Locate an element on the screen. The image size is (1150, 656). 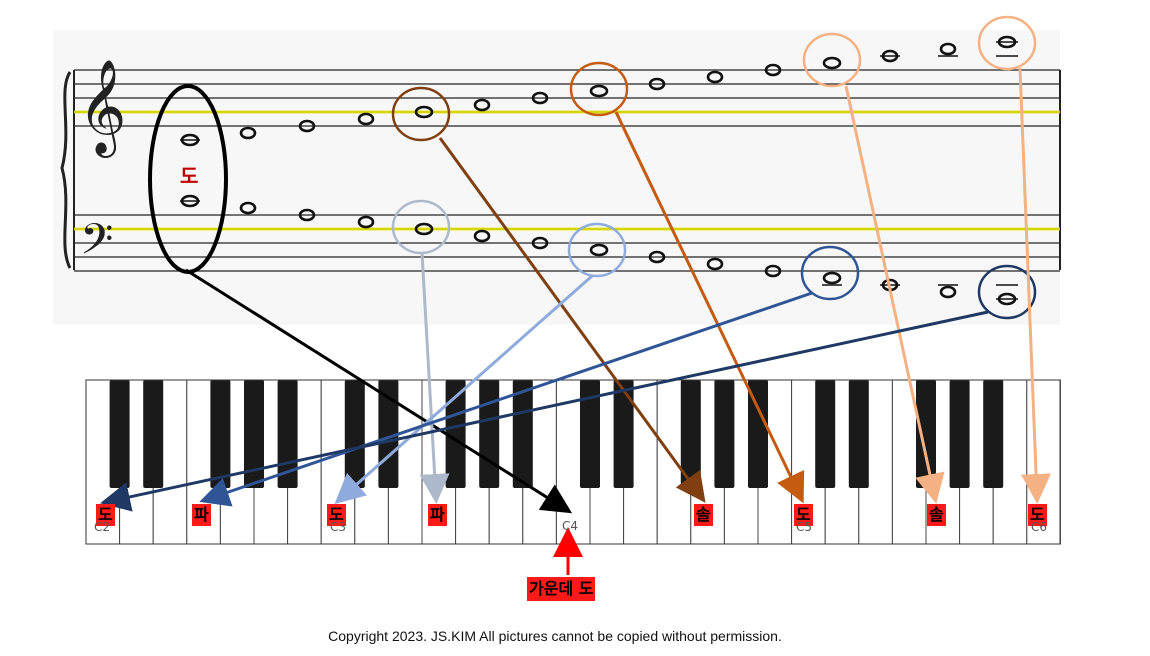
label-sol-g4: 솔 is located at coordinates (703, 515).